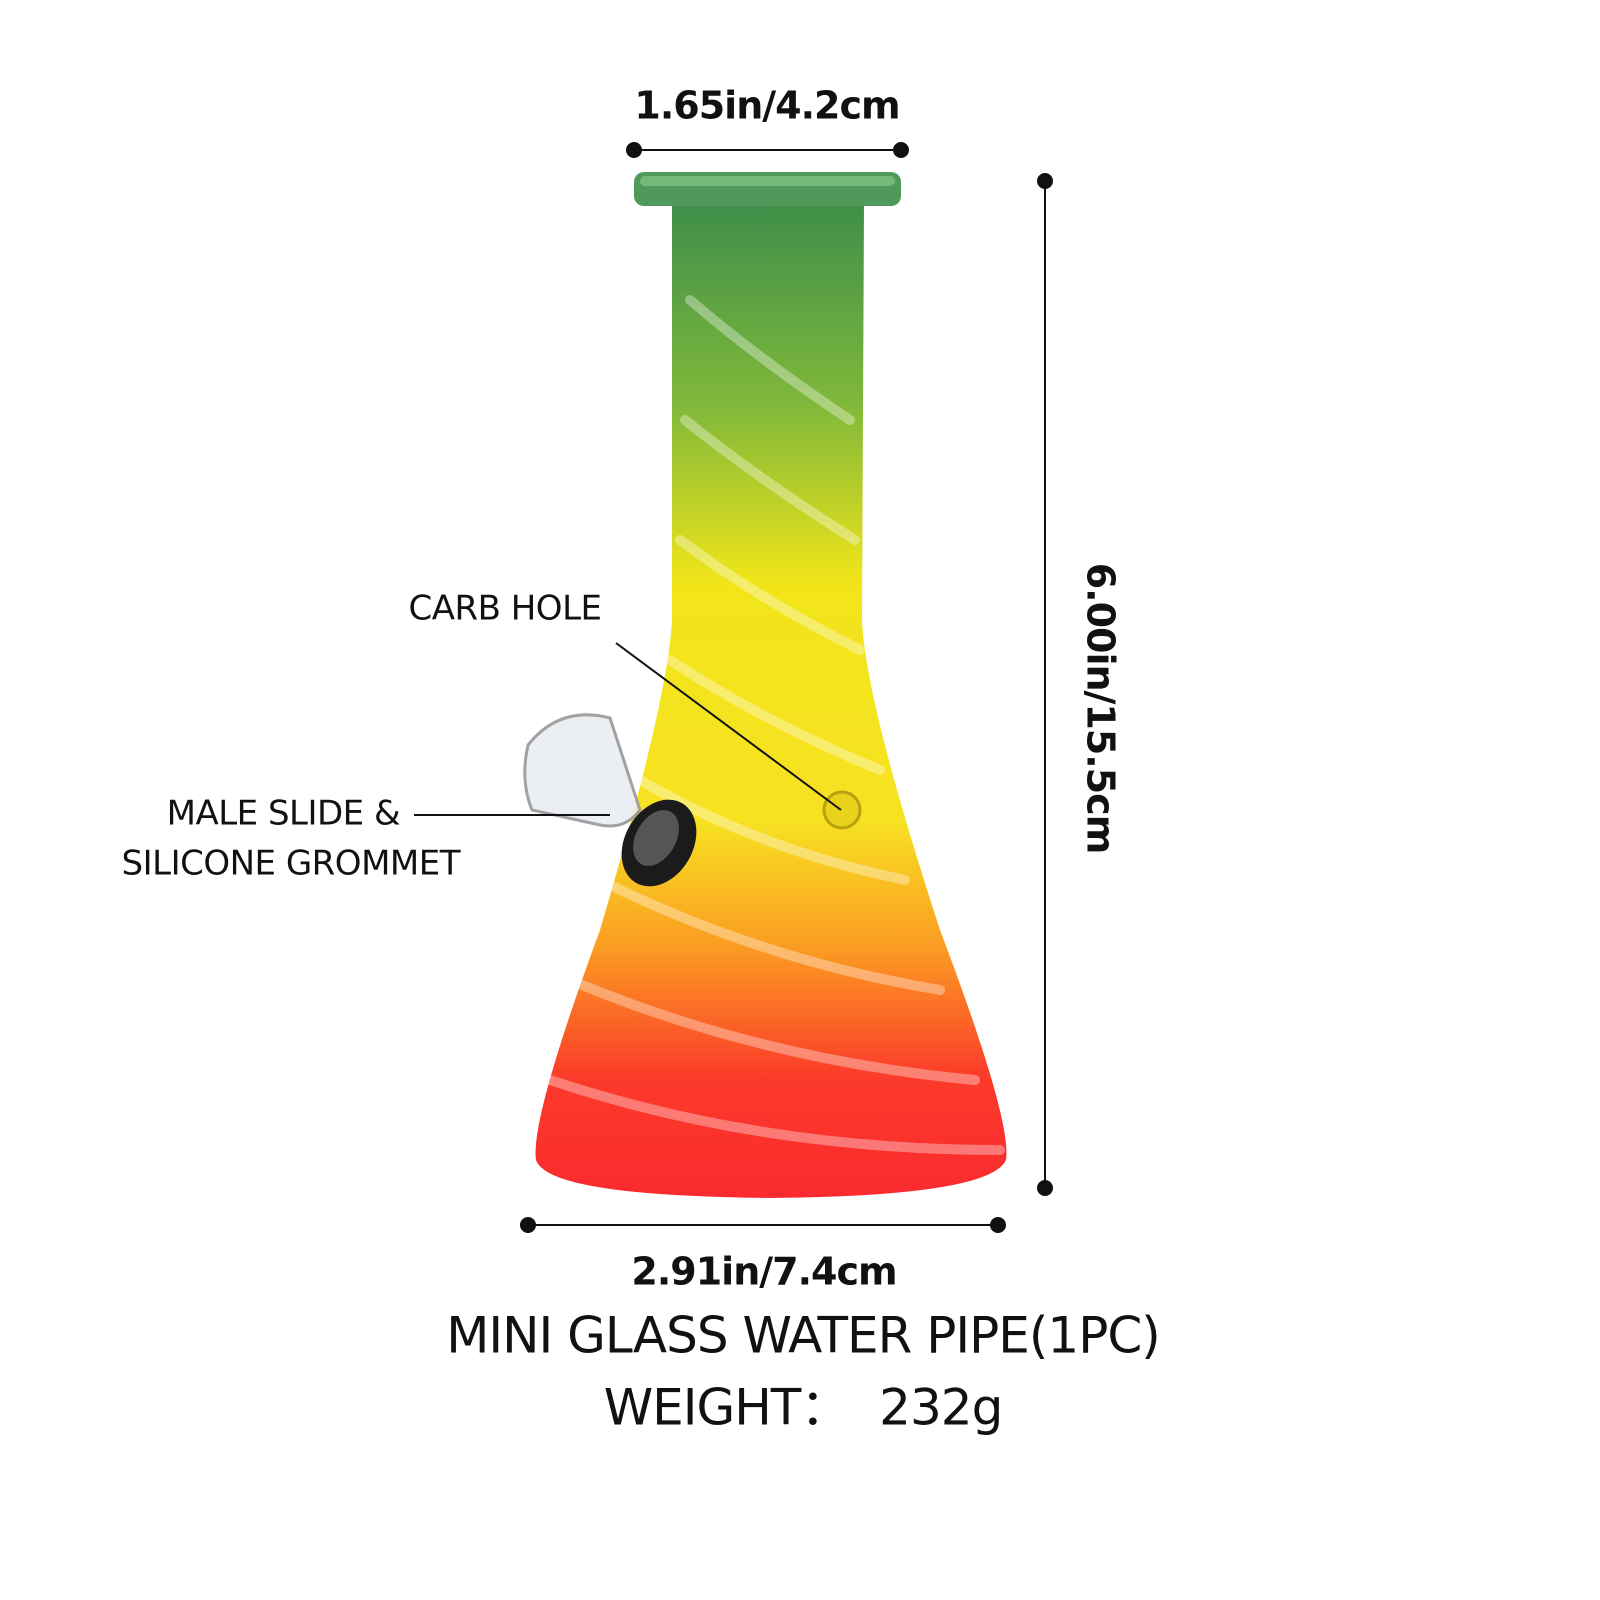  Describe the element at coordinates (803, 1336) in the screenshot. I see `product-name: MINI GLASS WATER PIPE(1PC)` at that location.